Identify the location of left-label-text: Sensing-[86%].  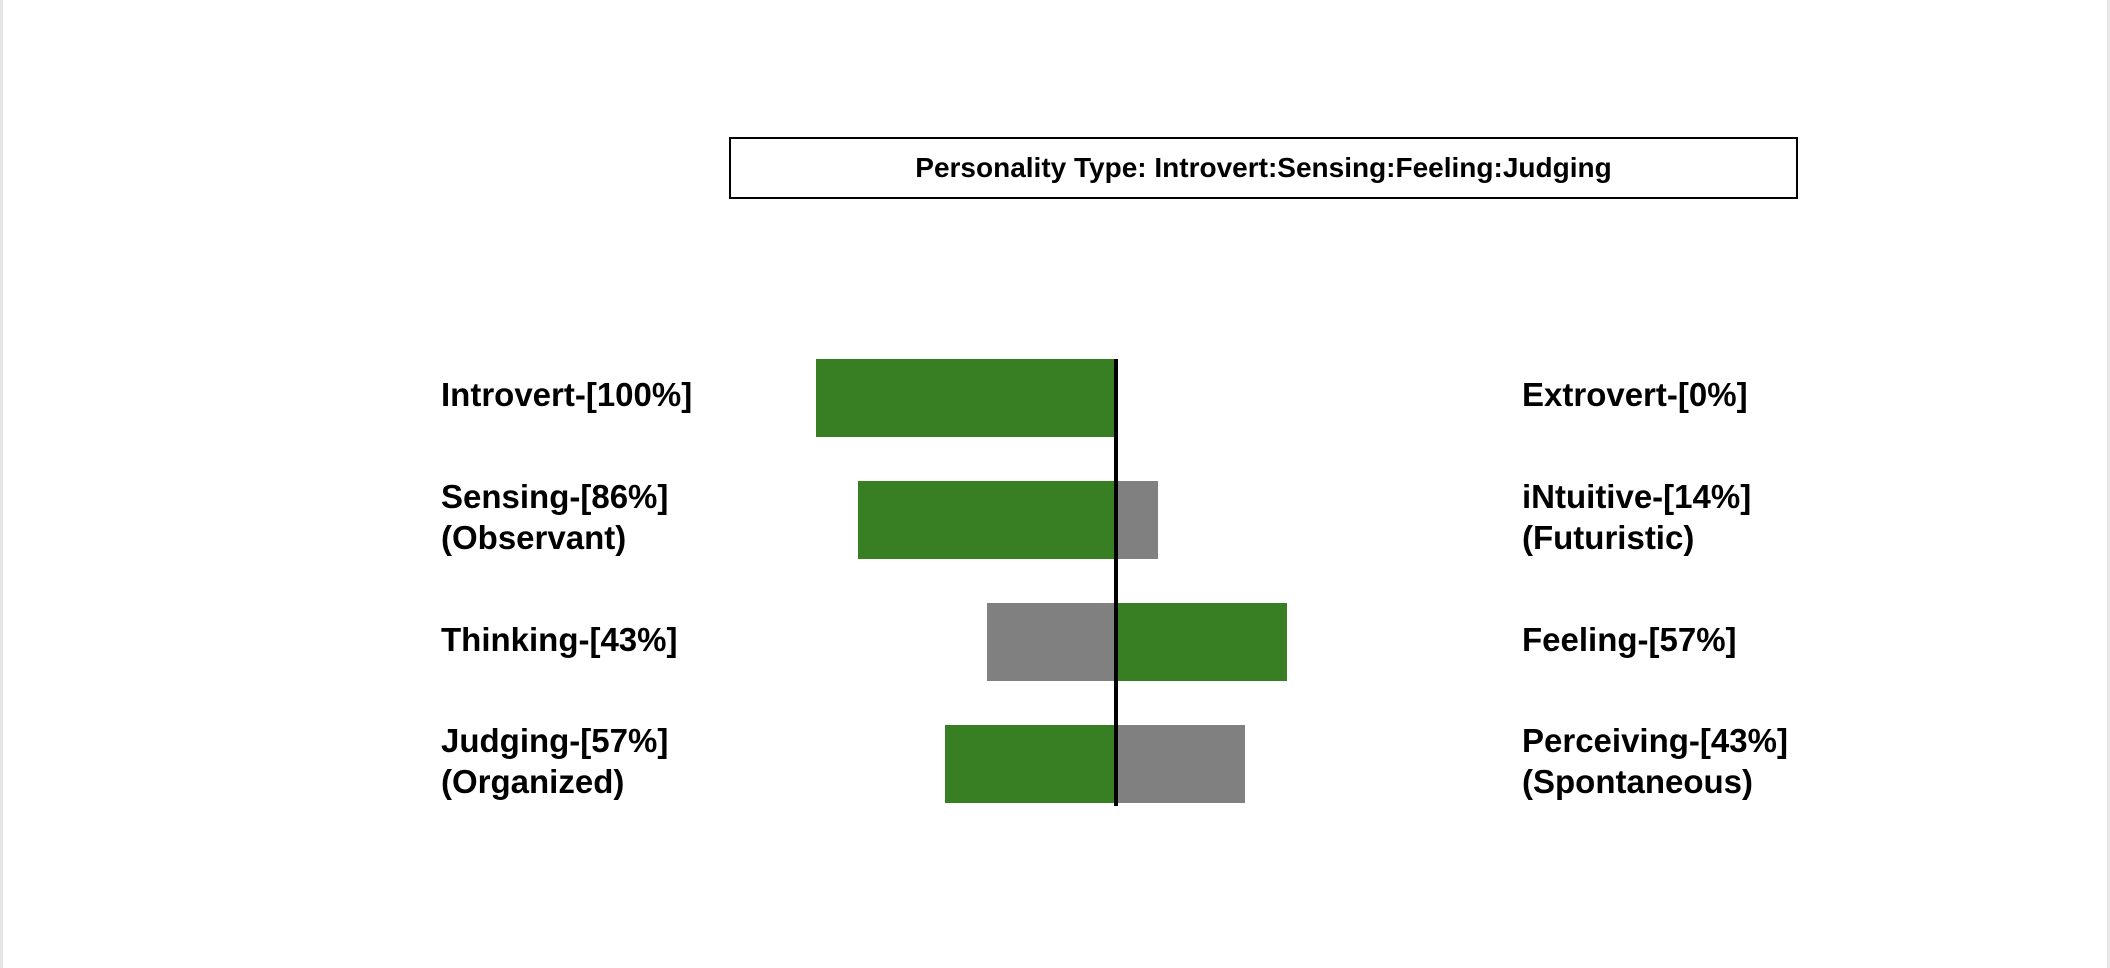
(555, 496).